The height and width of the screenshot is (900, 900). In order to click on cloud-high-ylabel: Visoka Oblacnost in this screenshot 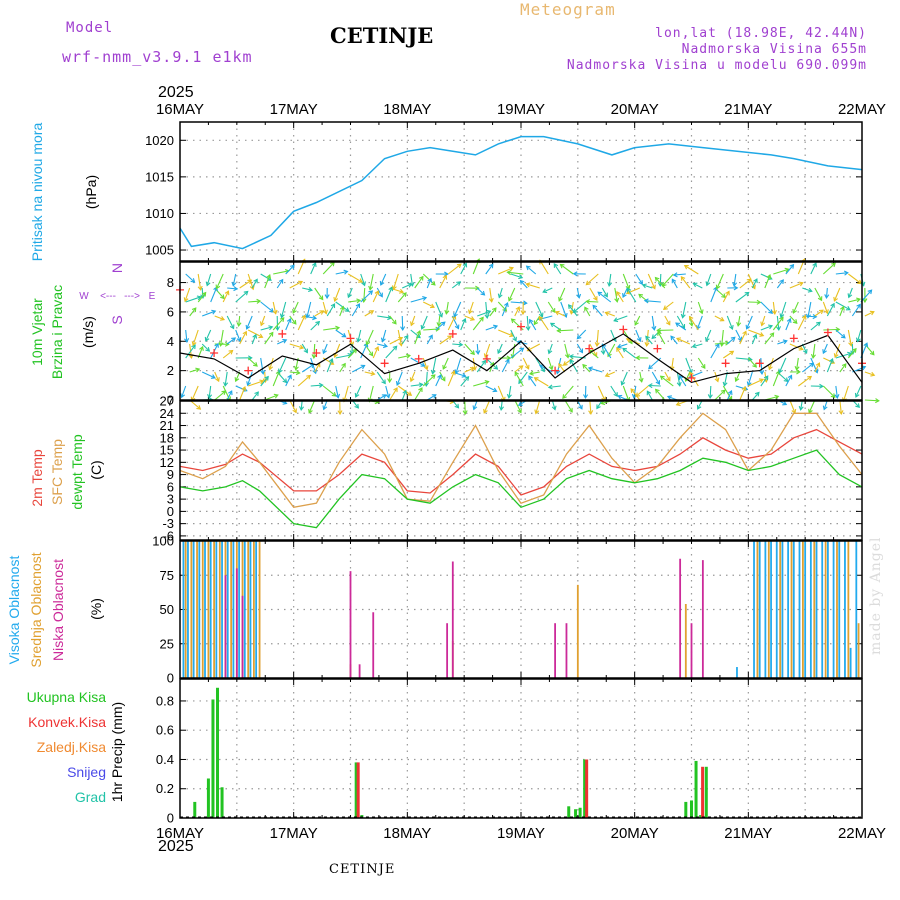, I will do `click(14, 610)`.